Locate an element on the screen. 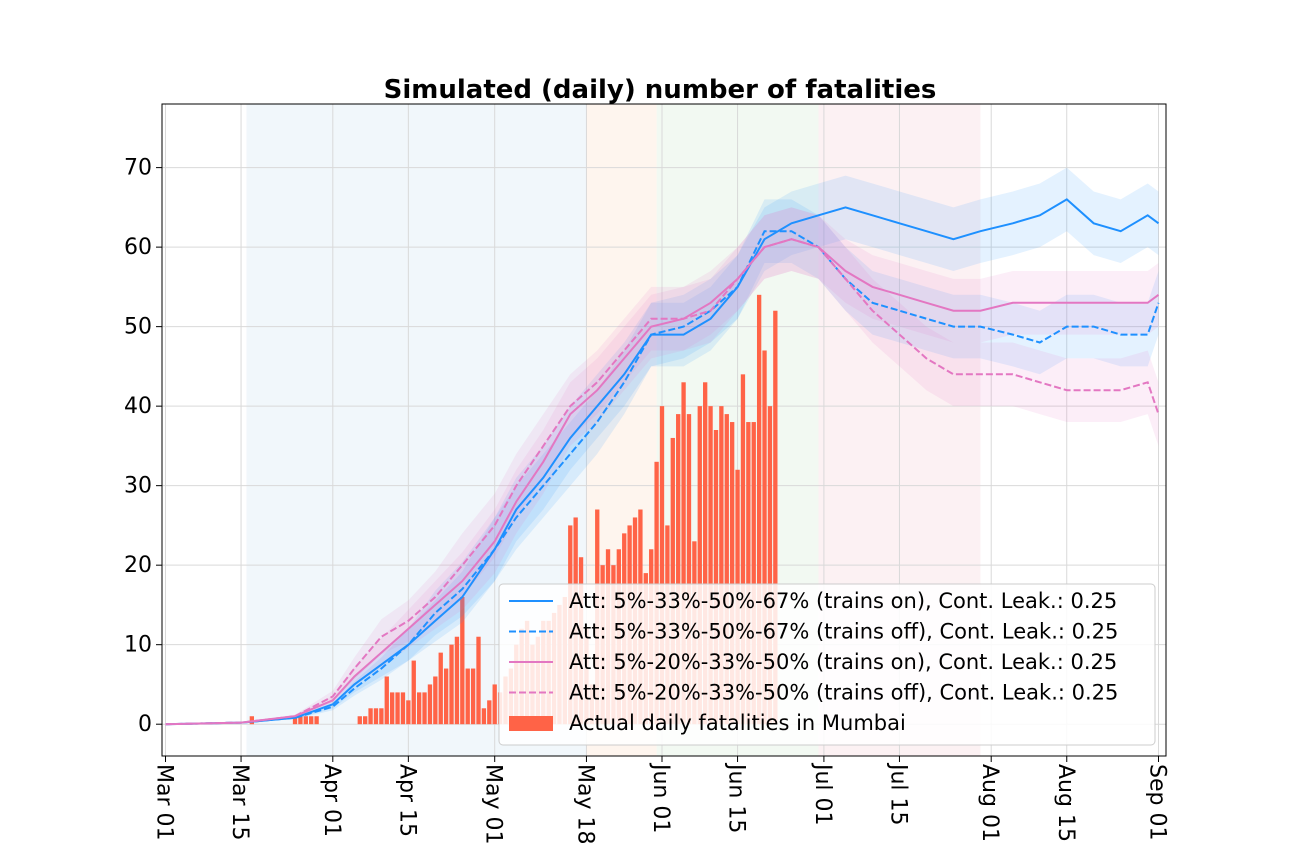 This screenshot has width=1296, height=864. x-tick-label: Aug 01 is located at coordinates (989, 803).